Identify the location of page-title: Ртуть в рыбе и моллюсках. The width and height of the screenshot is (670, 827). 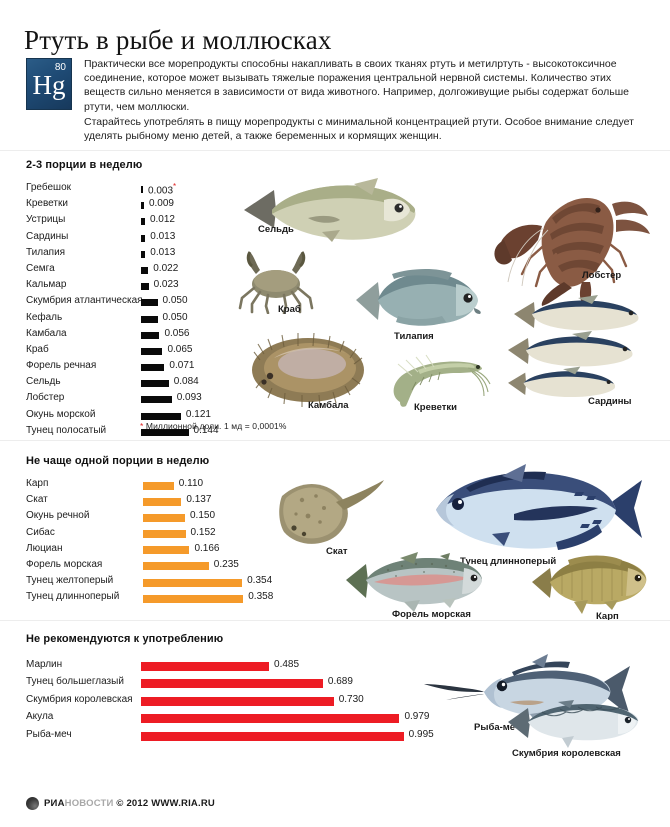
(178, 40).